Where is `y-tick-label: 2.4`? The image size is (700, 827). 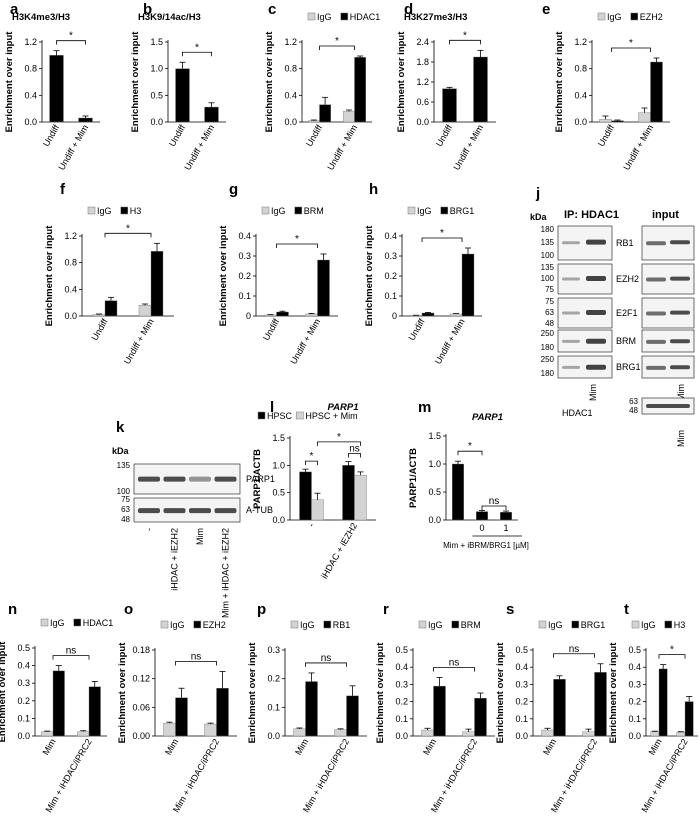 y-tick-label: 2.4 is located at coordinates (422, 42).